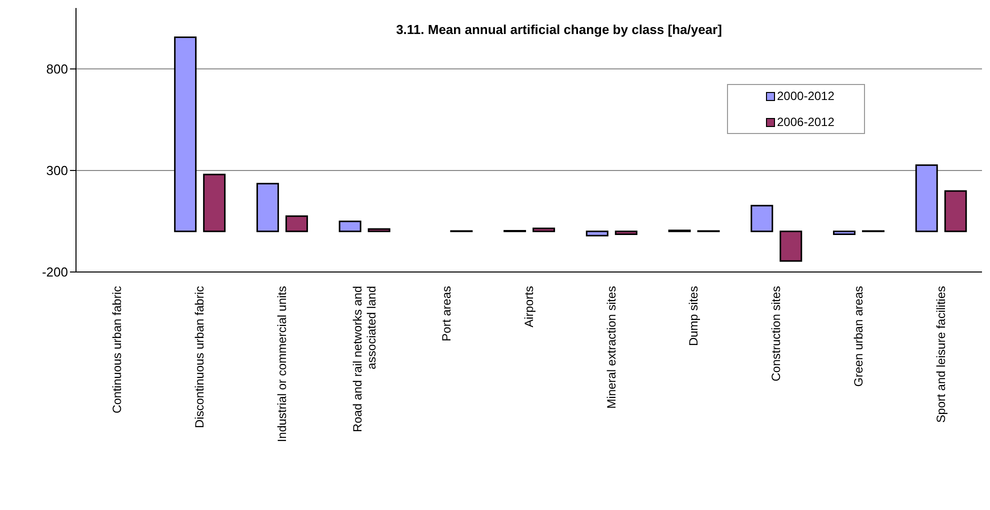 Image resolution: width=990 pixels, height=510 pixels. I want to click on x-tick-label: Road and rail networks and associated land, so click(364, 359).